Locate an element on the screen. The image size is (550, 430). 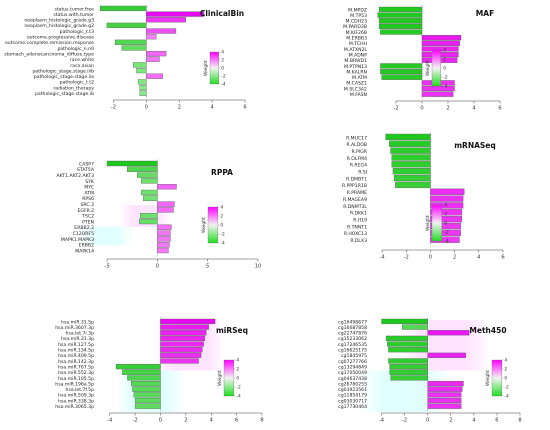
category-label: M.KIF26B is located at coordinates (356, 33).